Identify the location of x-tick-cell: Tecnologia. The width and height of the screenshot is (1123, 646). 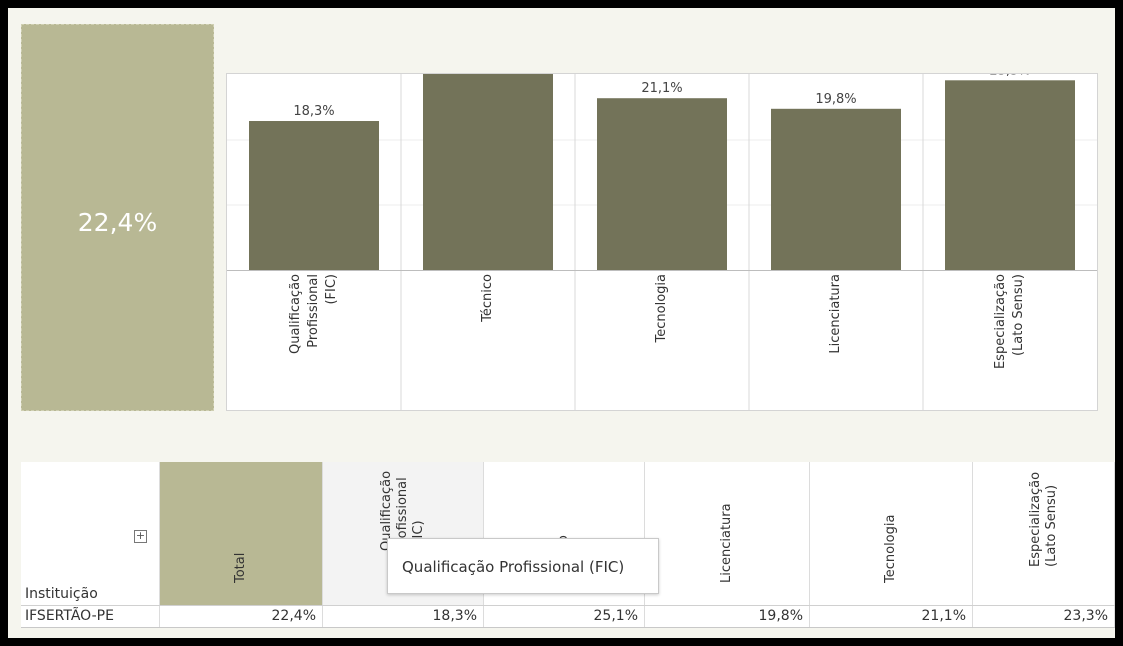
(662, 340).